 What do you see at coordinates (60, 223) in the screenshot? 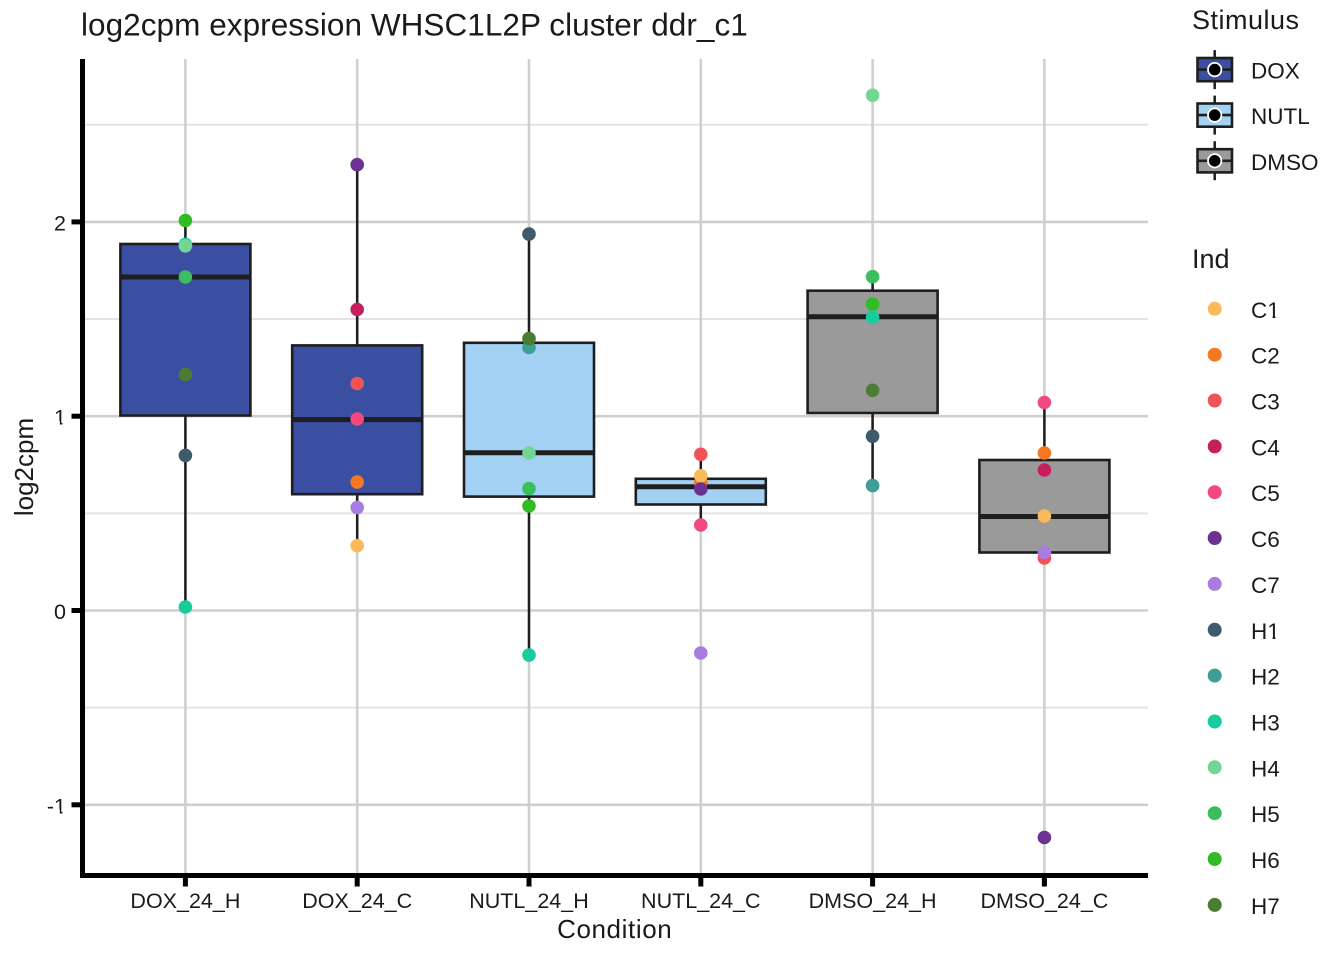
I see `svg-text: 2` at bounding box center [60, 223].